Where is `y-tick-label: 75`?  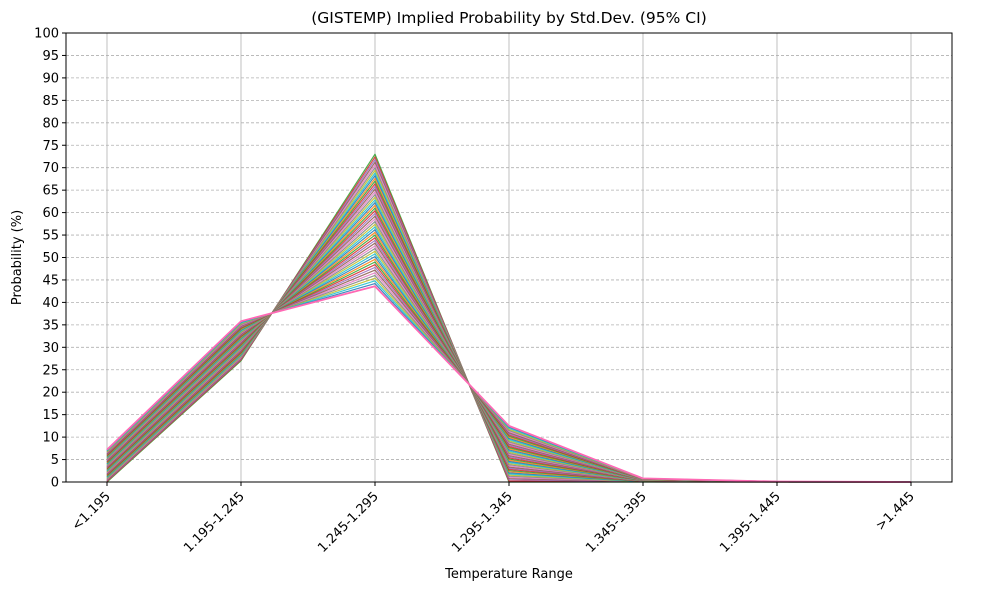 y-tick-label: 75 is located at coordinates (50, 146).